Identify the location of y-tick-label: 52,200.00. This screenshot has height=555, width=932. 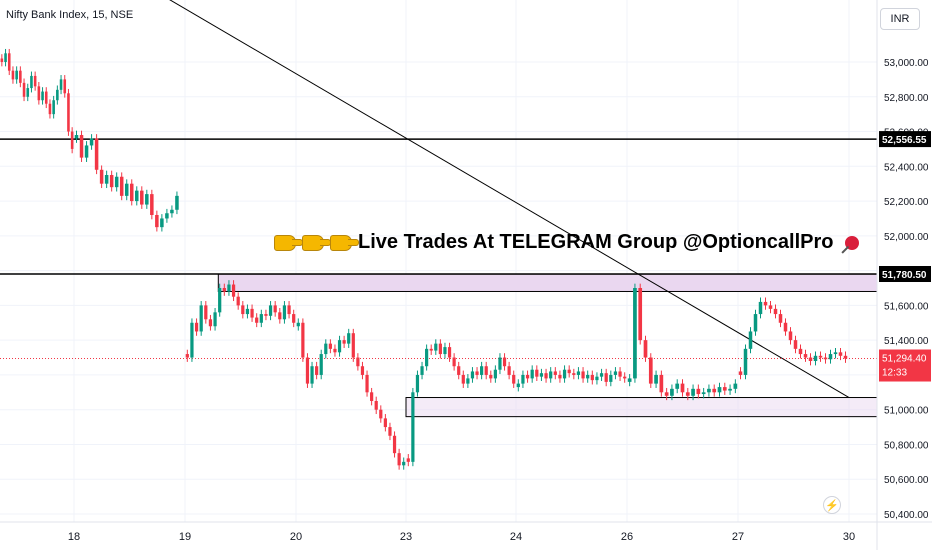
(906, 202).